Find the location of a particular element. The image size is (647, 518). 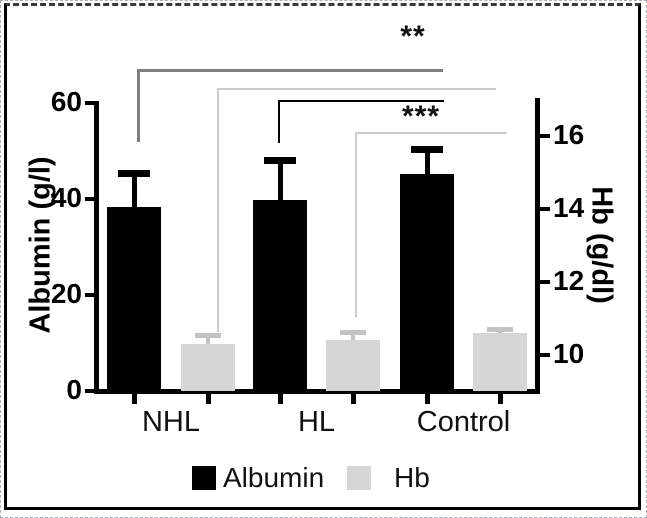

right-axis-tick-label-2: 14 is located at coordinates (569, 207).